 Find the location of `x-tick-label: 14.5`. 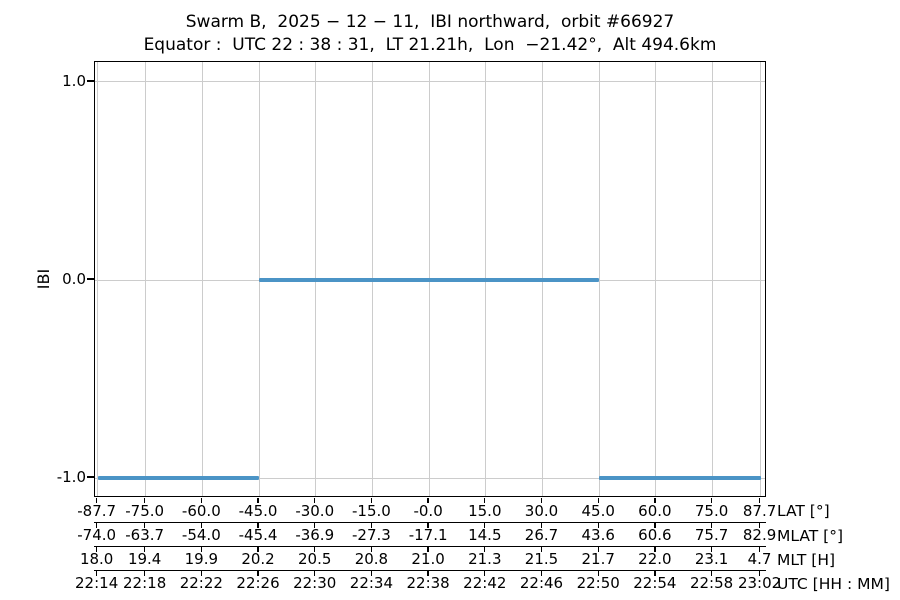

x-tick-label: 14.5 is located at coordinates (485, 535).